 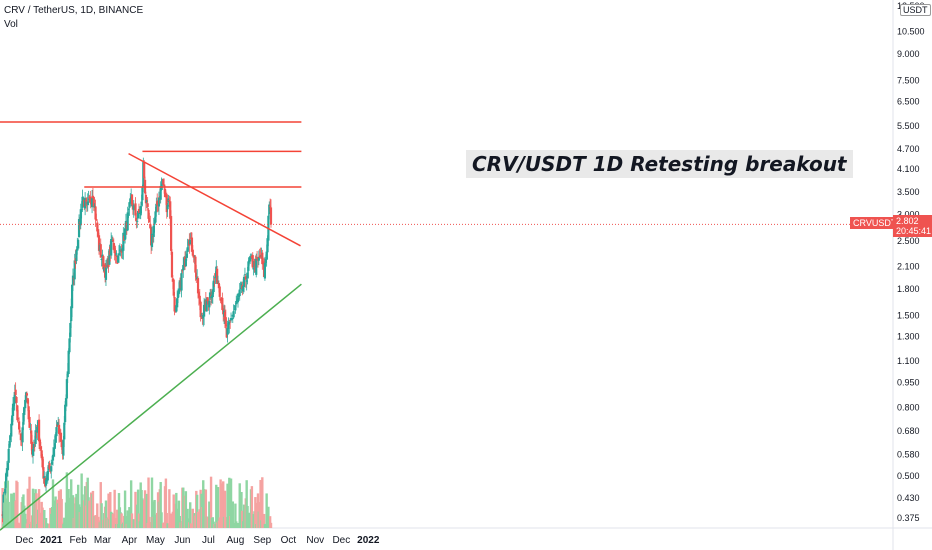 I want to click on bar-countdown: 20:45:41, so click(x=914, y=231).